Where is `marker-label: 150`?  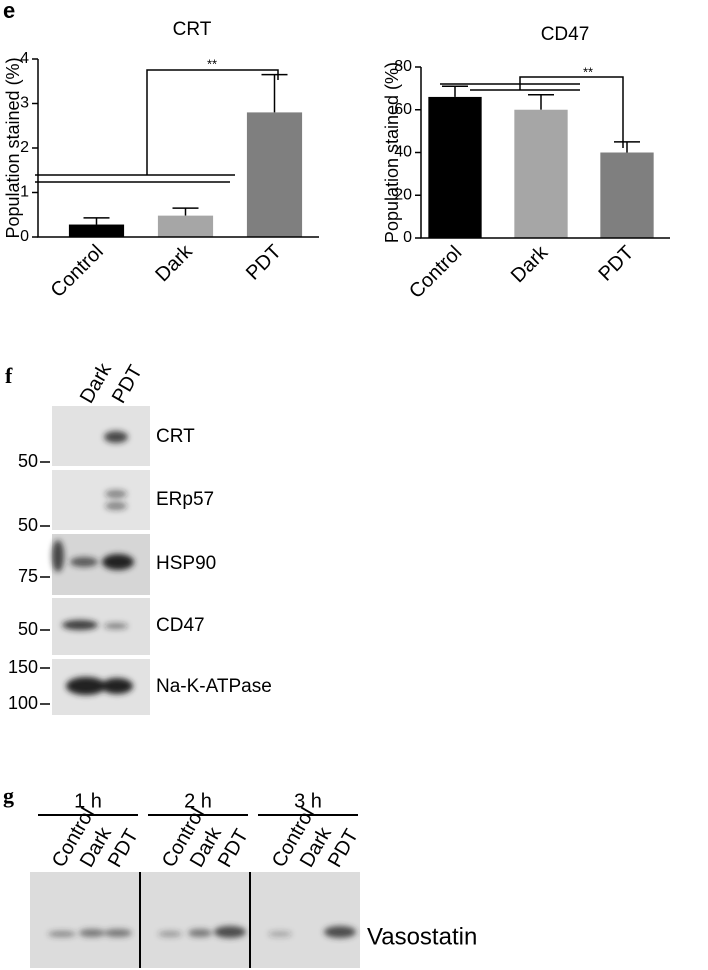
marker-label: 150 is located at coordinates (23, 667).